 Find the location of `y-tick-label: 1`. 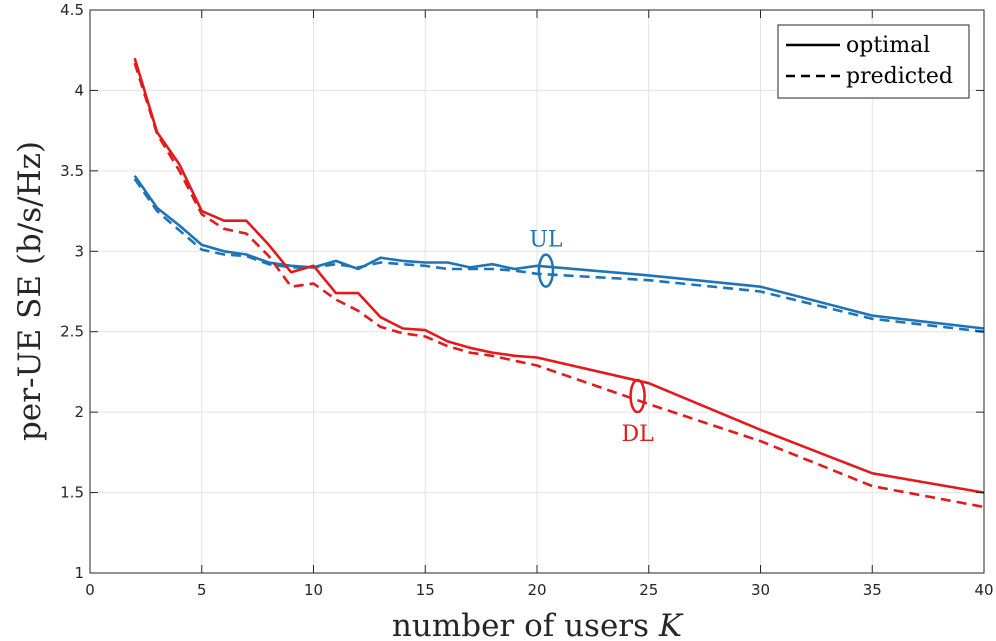

y-tick-label: 1 is located at coordinates (79, 573).